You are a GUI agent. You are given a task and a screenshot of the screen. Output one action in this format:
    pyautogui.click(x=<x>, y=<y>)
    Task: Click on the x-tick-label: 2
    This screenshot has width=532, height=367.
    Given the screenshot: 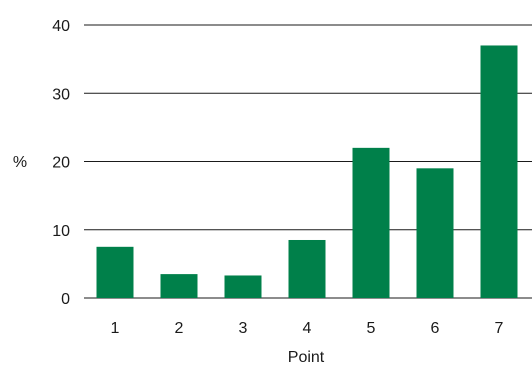 What is the action you would take?
    pyautogui.click(x=179, y=328)
    